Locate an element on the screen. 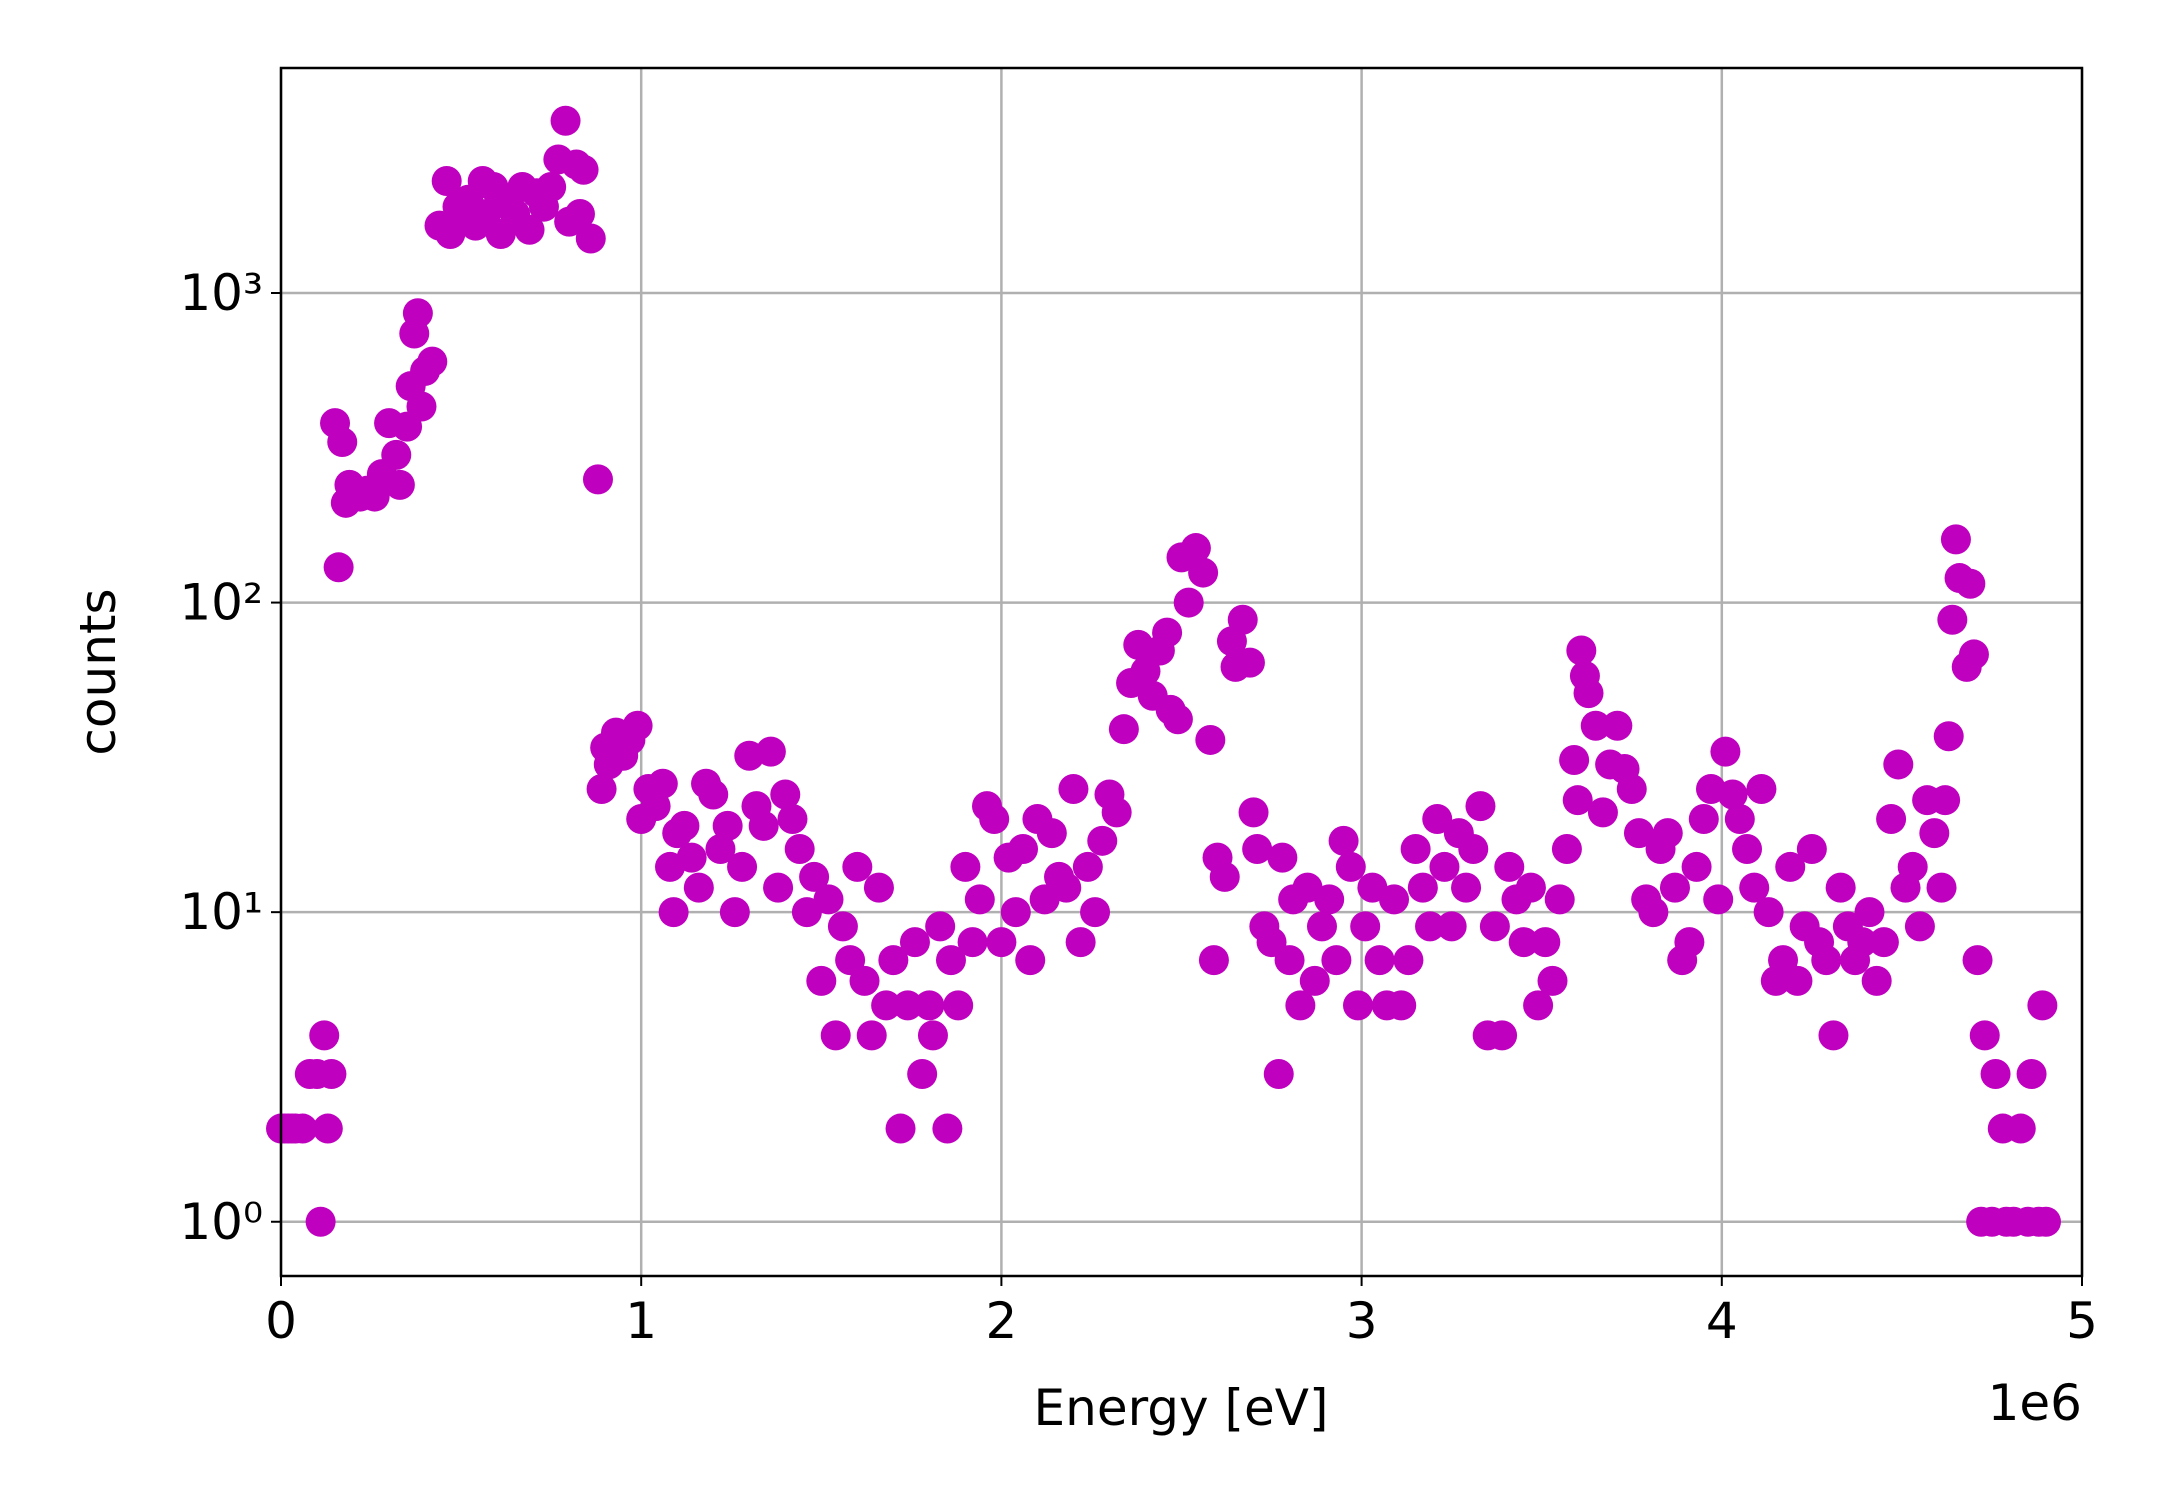 The height and width of the screenshot is (1504, 2160). y-tick-label: 10⁰ is located at coordinates (221, 1222).